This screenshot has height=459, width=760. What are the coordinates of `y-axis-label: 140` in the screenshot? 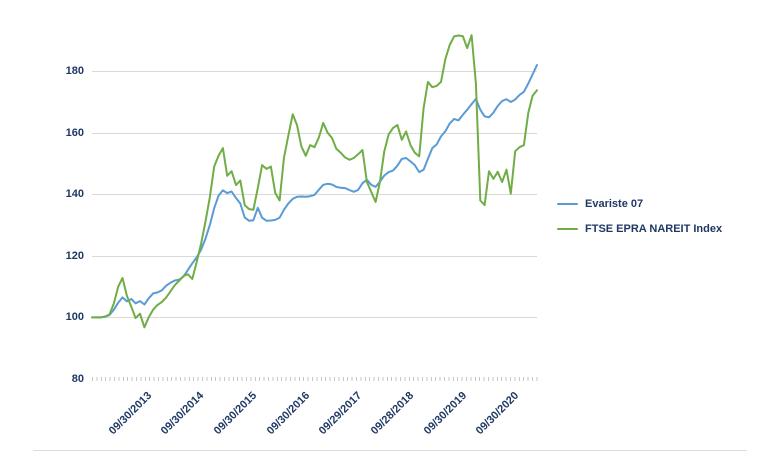 It's located at (74, 194).